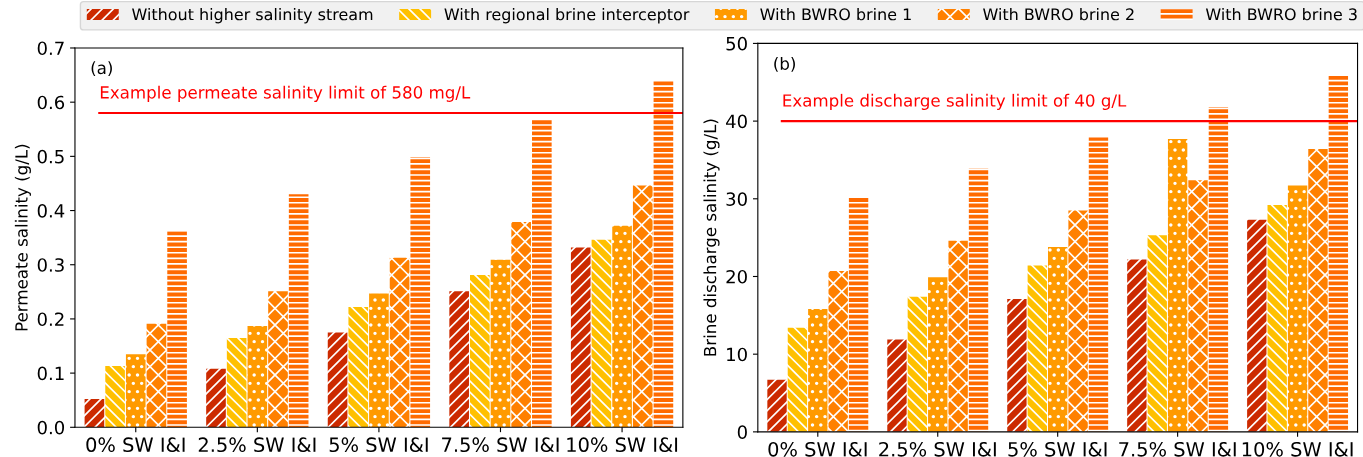 This screenshot has height=457, width=1363. What do you see at coordinates (736, 276) in the screenshot?
I see `y-tick-label: 20` at bounding box center [736, 276].